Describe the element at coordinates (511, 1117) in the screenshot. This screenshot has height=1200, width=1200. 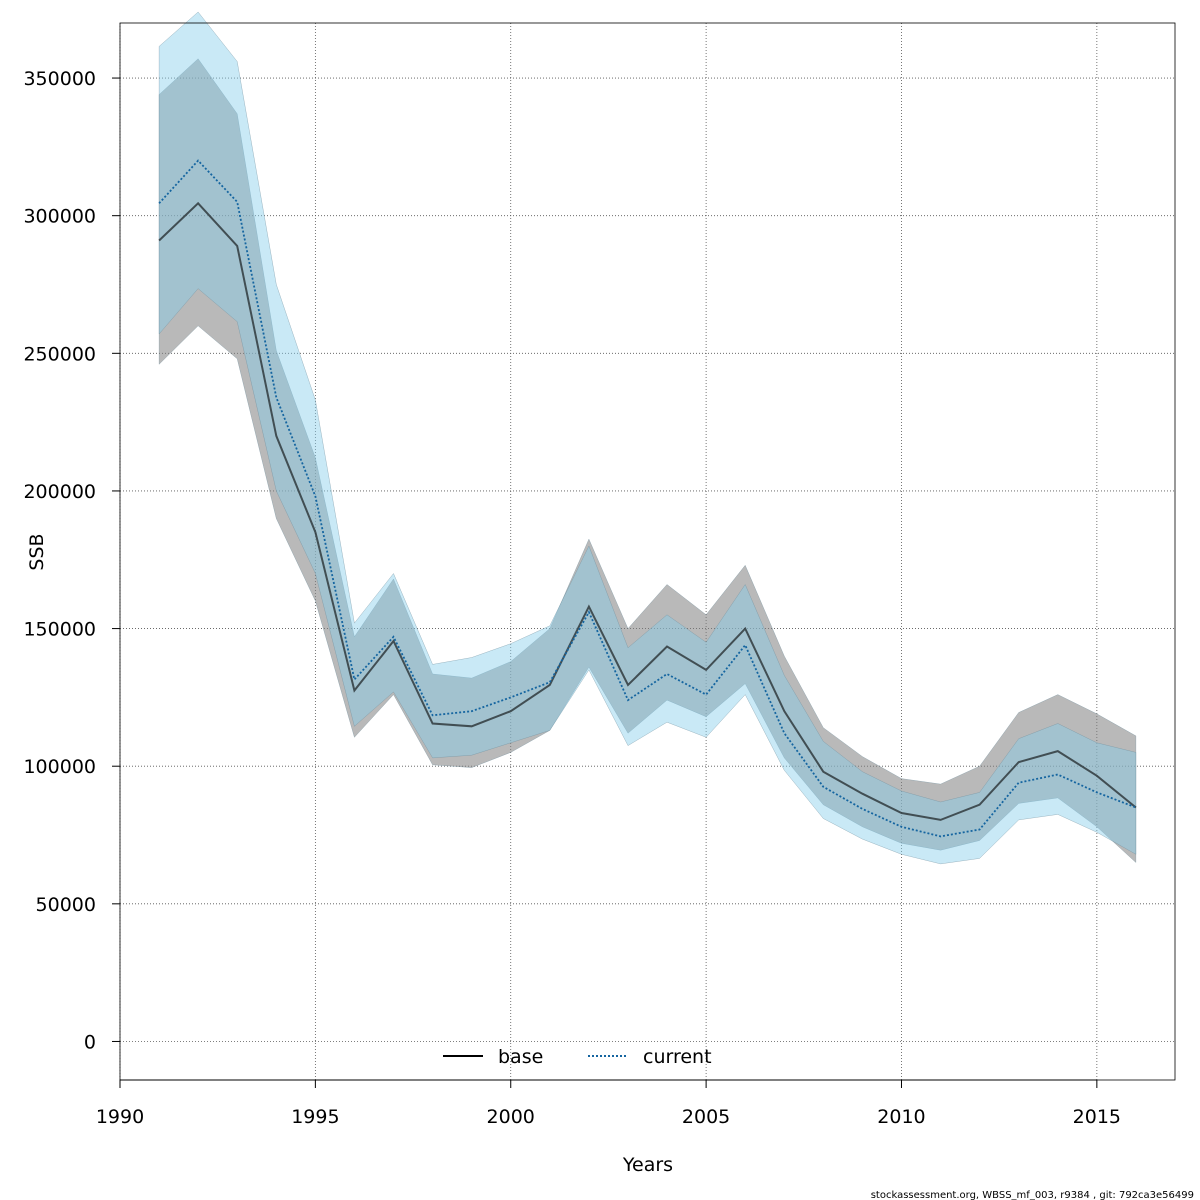
I see `x-tick-label-2000: 2000` at that location.